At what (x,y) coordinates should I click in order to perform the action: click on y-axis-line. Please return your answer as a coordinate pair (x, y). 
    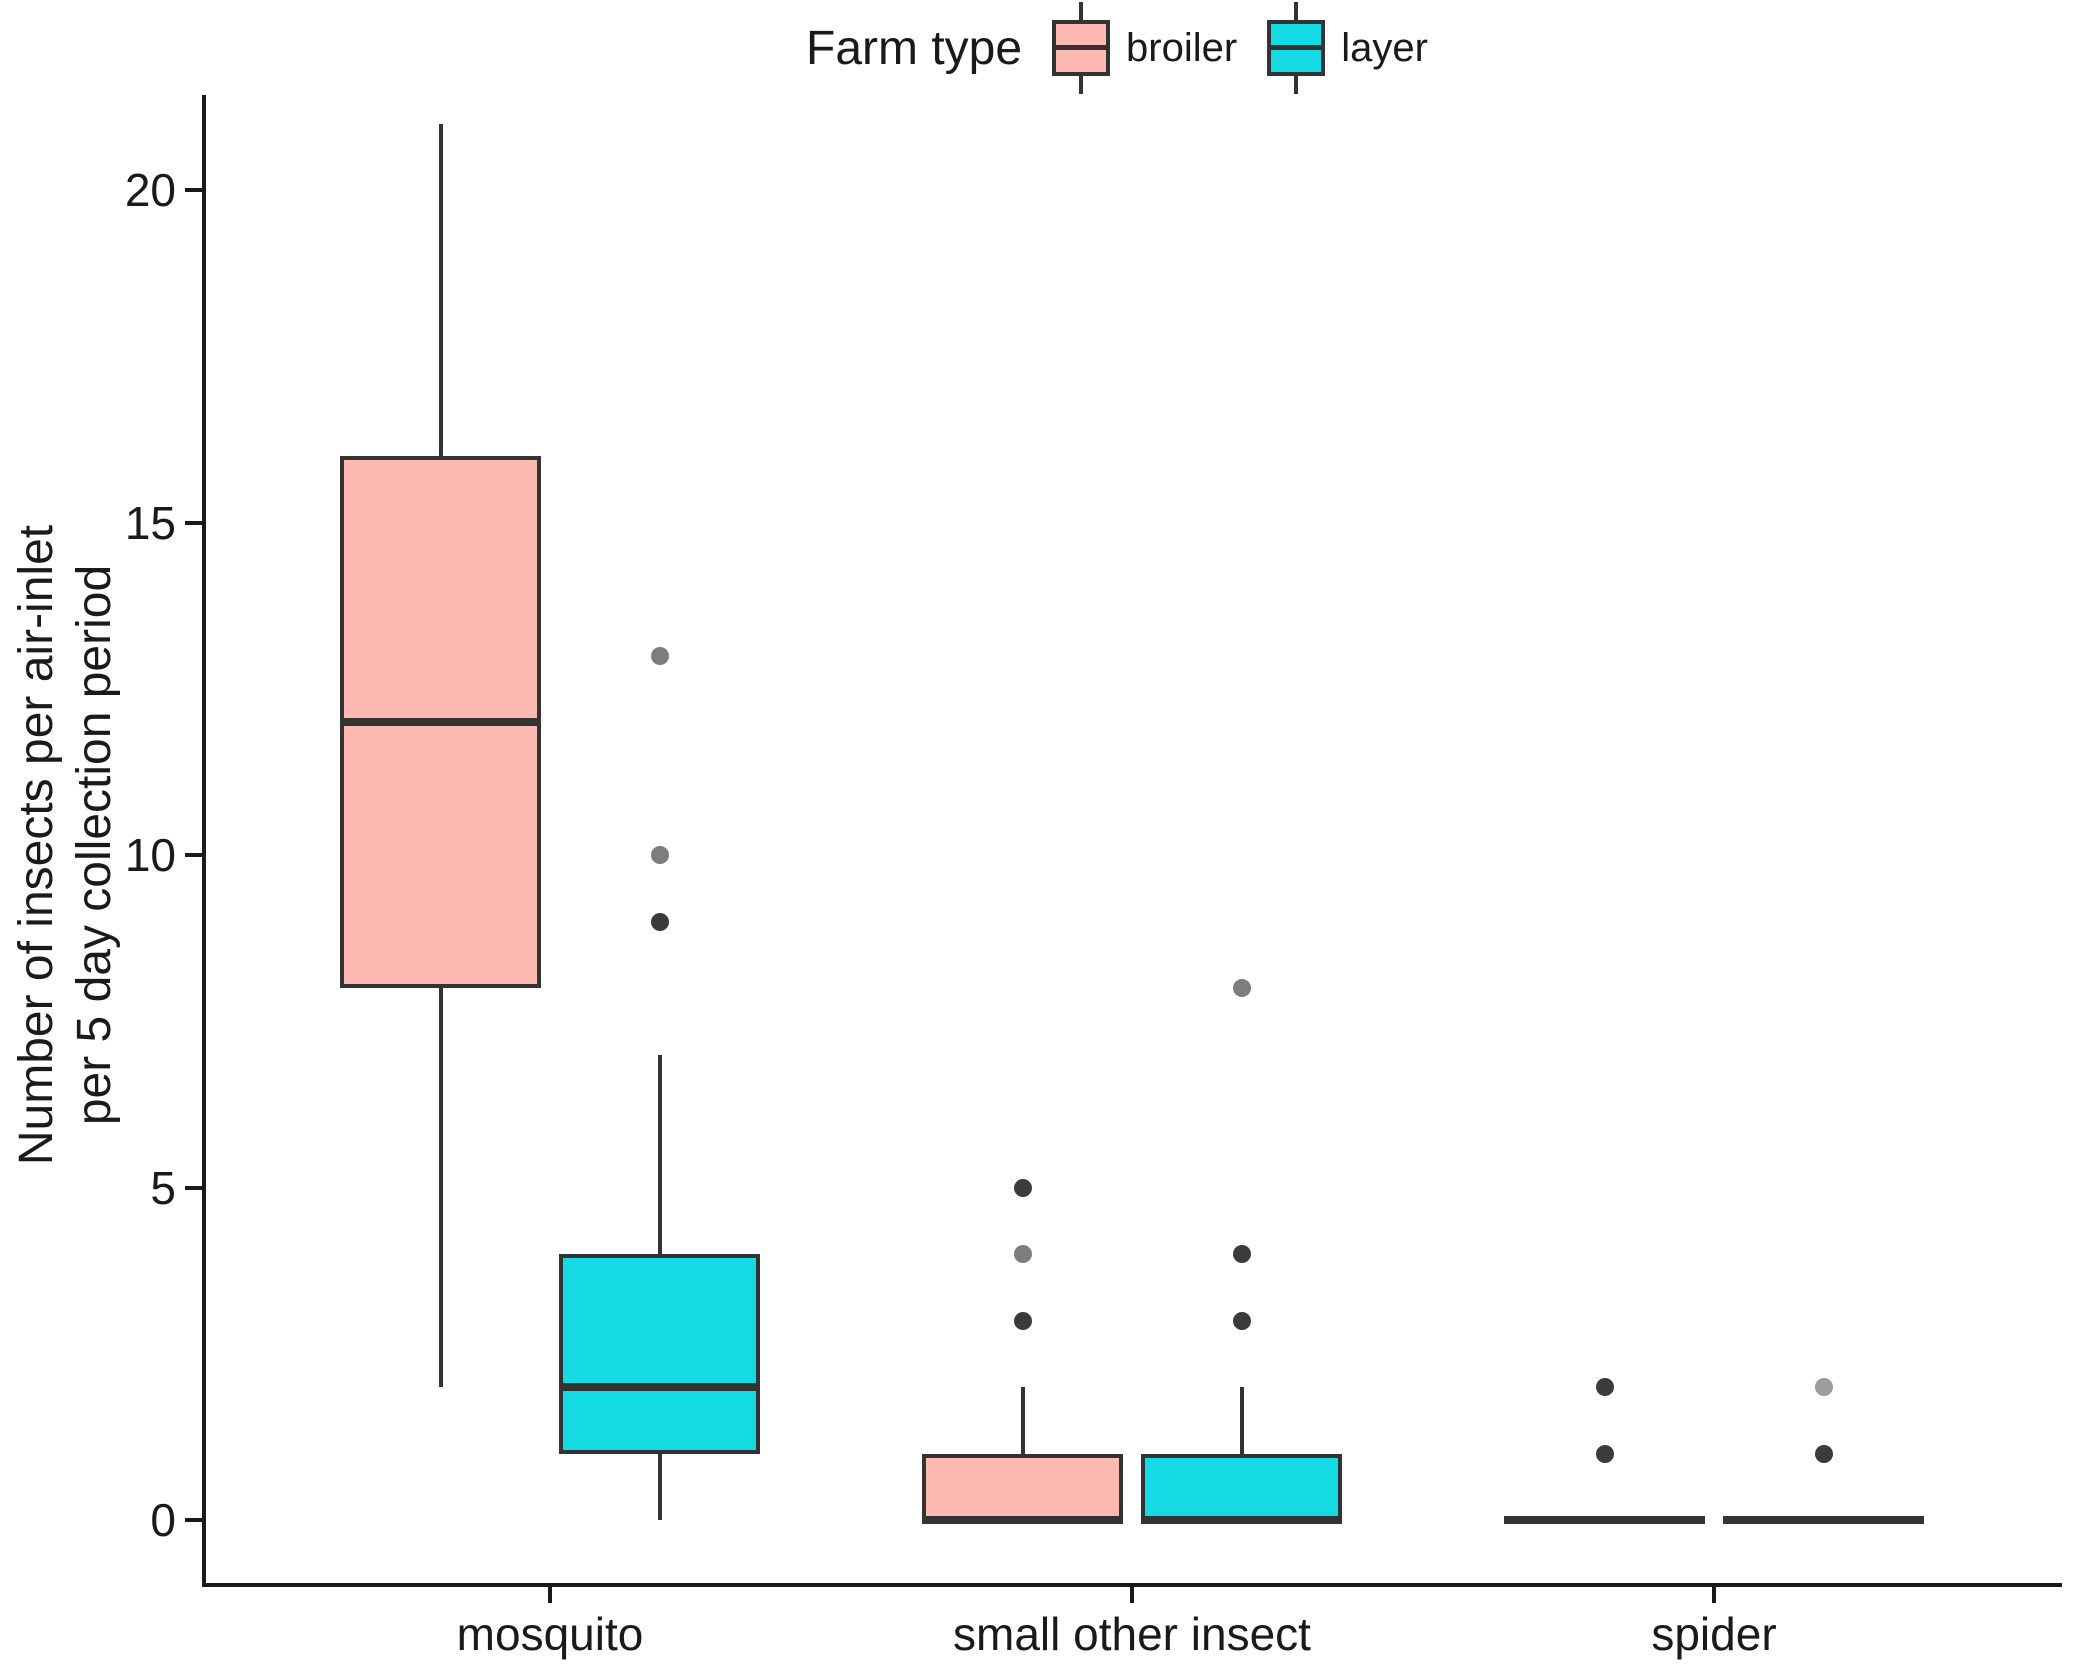
    Looking at the image, I should click on (204, 841).